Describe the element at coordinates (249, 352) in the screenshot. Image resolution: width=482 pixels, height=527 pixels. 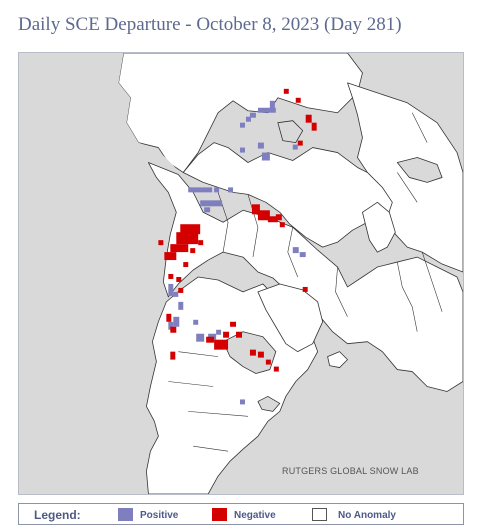
I see `hudson-bay` at that location.